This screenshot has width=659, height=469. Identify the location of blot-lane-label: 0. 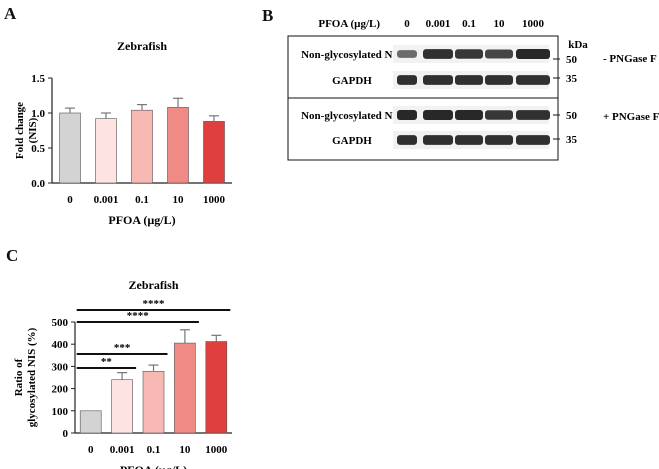
(407, 24).